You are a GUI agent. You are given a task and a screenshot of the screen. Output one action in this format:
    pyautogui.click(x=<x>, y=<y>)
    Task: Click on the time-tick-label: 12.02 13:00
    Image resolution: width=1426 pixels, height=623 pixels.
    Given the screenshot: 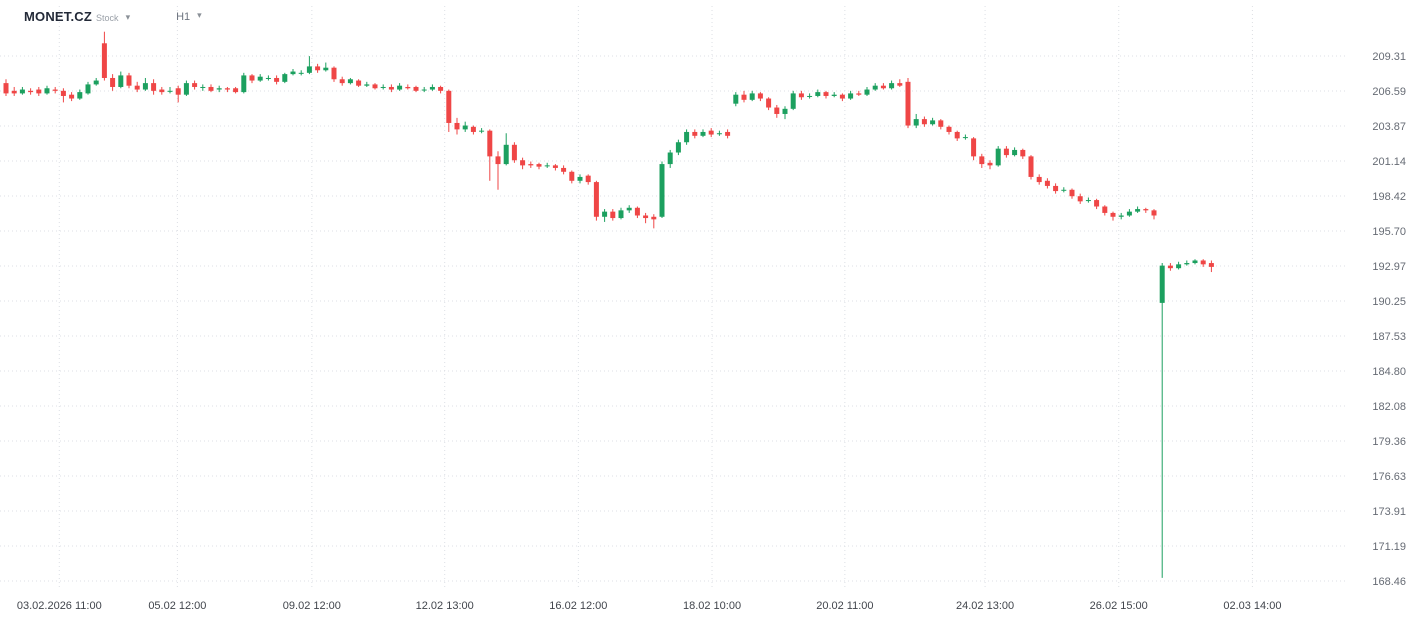 What is the action you would take?
    pyautogui.click(x=445, y=606)
    